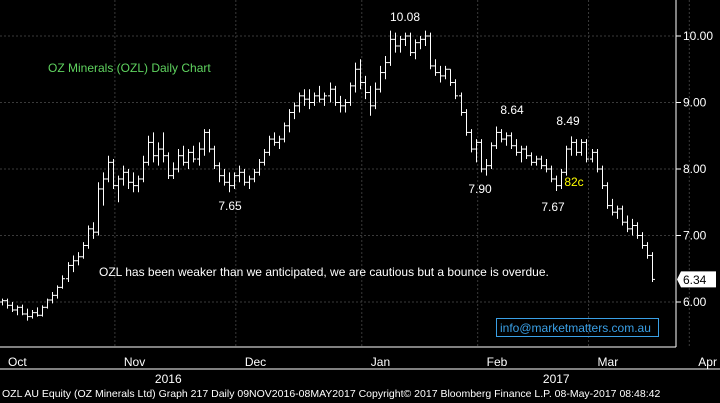 This screenshot has height=403, width=720. I want to click on year-label: 2017, so click(556, 379).